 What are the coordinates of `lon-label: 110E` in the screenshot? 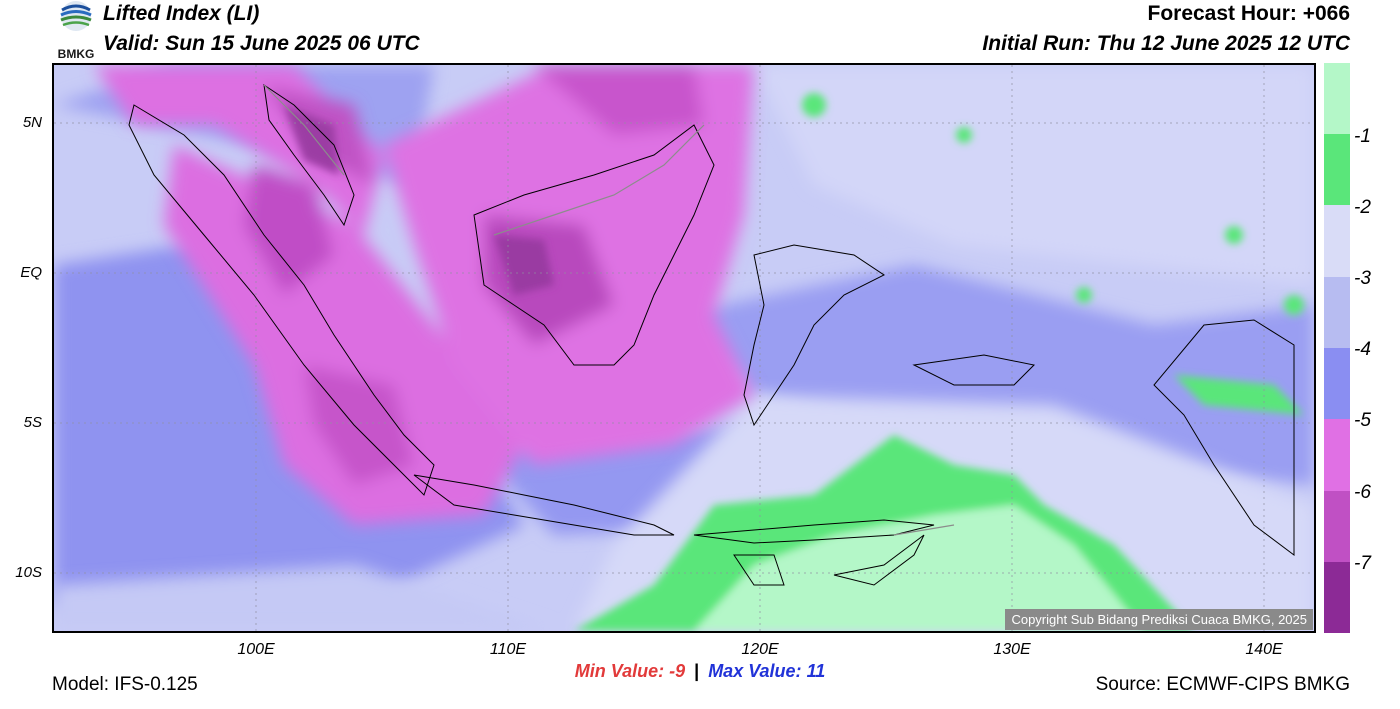 It's located at (508, 649).